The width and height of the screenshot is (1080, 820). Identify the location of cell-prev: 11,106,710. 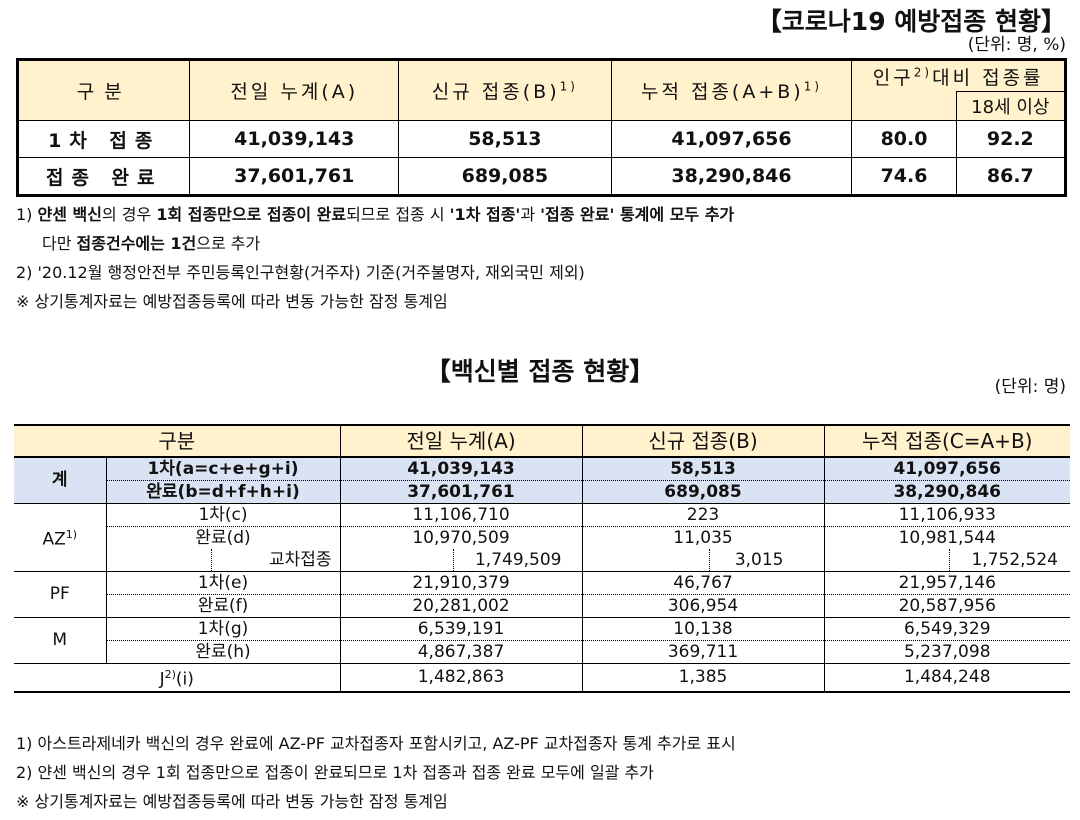
(460, 515).